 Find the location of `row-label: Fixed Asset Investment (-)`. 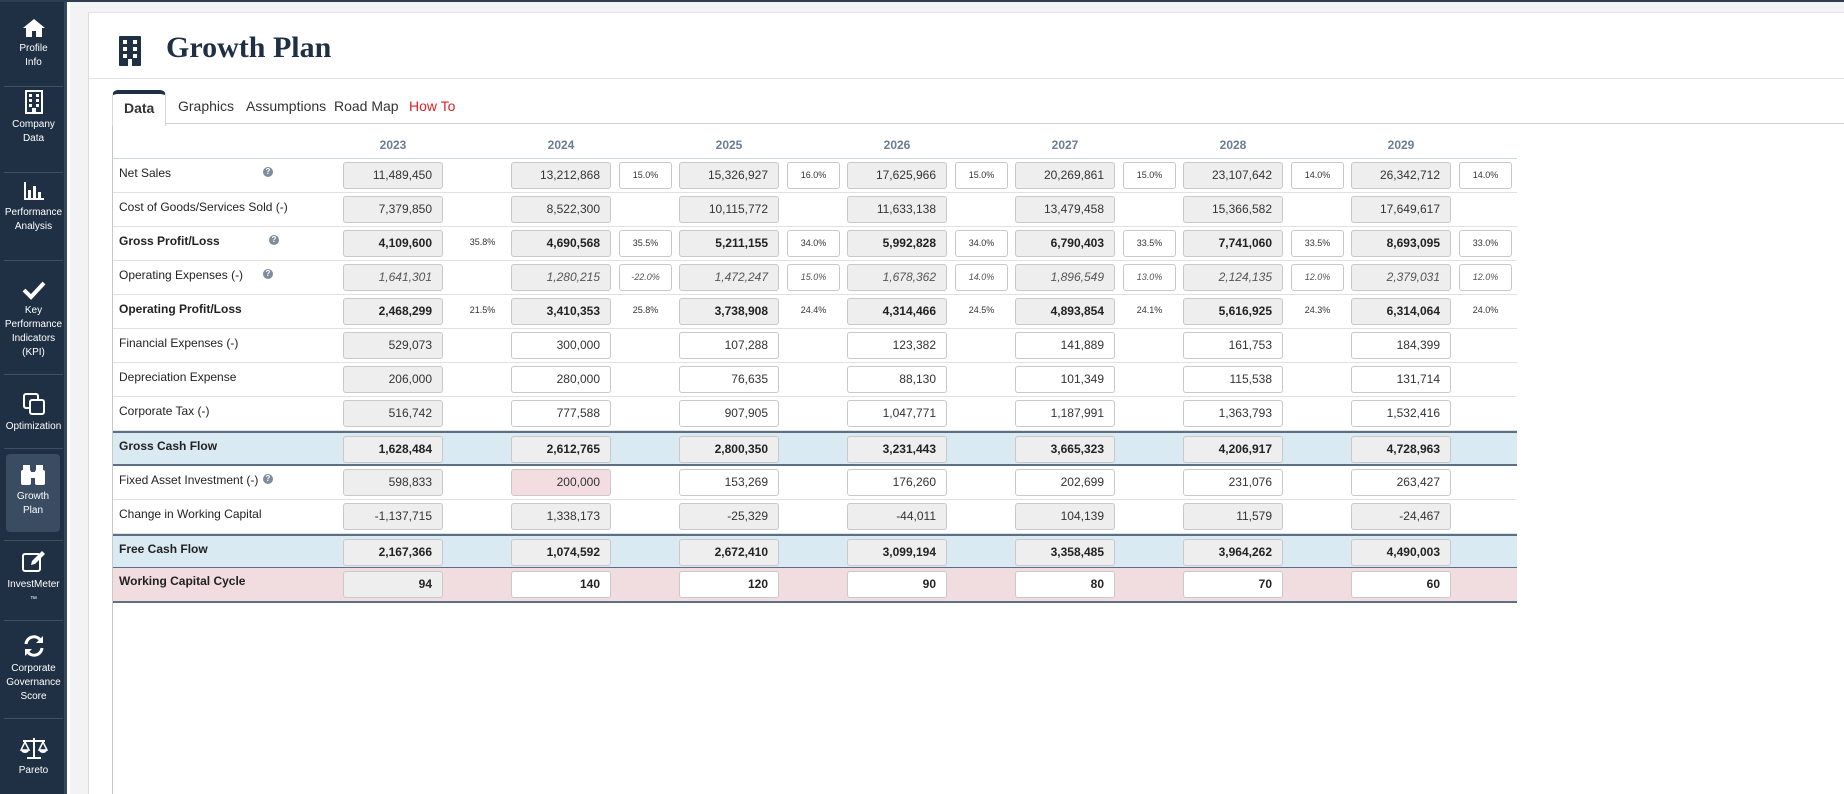

row-label: Fixed Asset Investment (-) is located at coordinates (189, 480).